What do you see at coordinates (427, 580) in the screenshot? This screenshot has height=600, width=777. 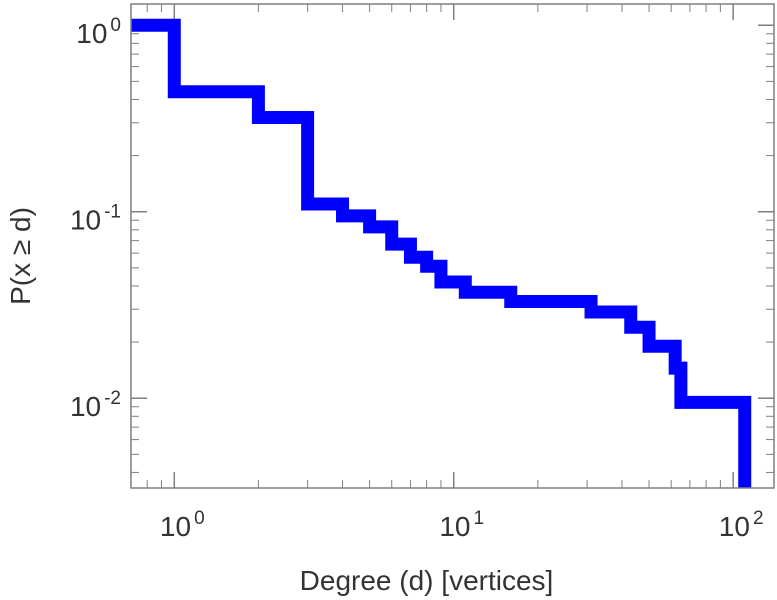 I see `x-axis-label: Degree (d) [vertices]` at bounding box center [427, 580].